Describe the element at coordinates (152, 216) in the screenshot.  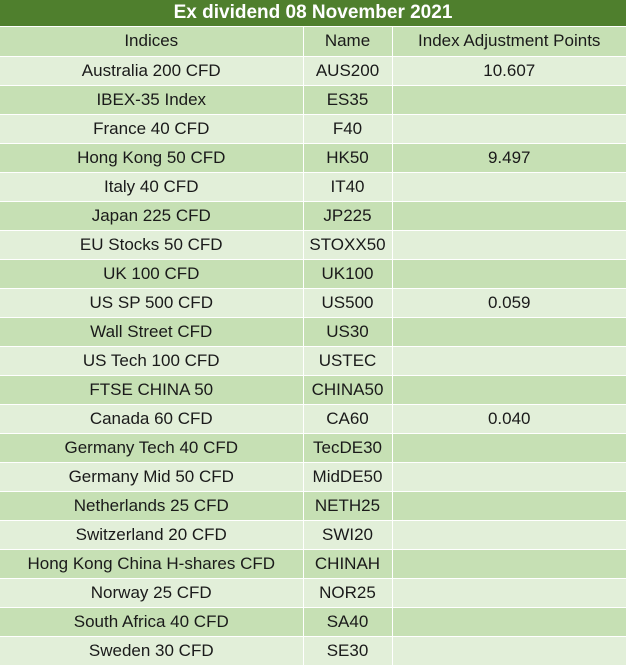
I see `cell-index: Japan 225 CFD` at that location.